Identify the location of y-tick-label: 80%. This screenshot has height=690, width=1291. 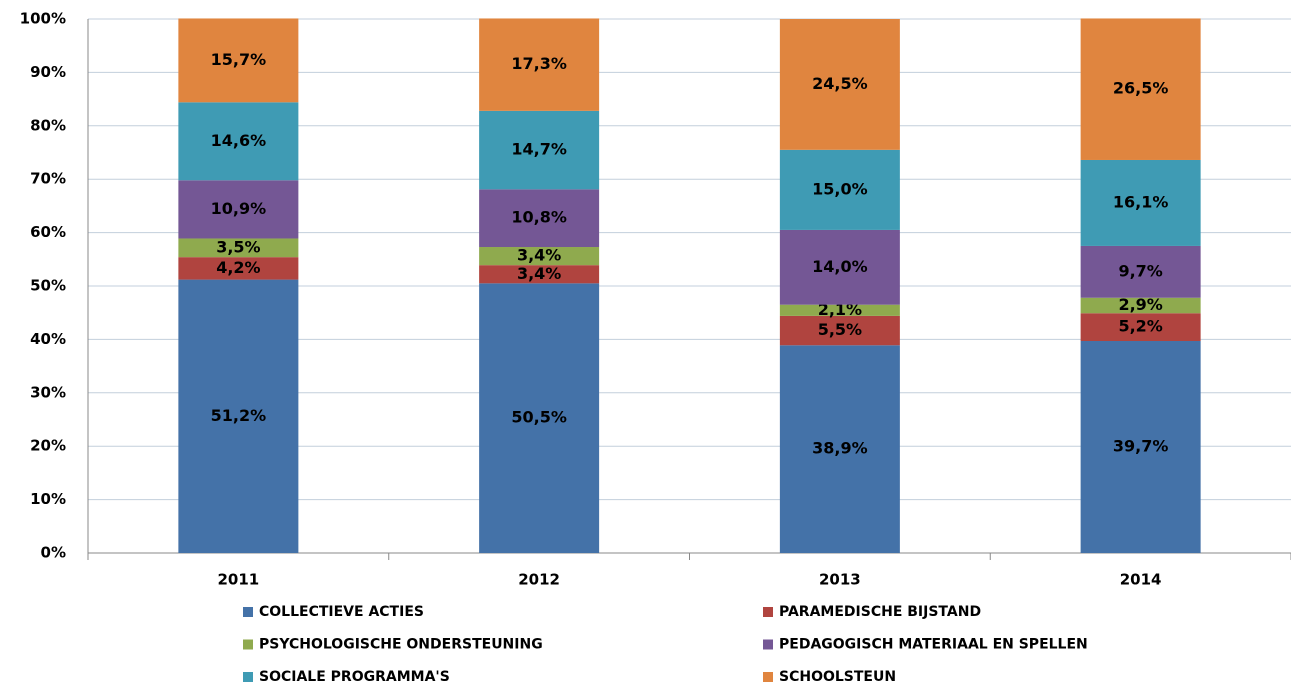
(48, 125).